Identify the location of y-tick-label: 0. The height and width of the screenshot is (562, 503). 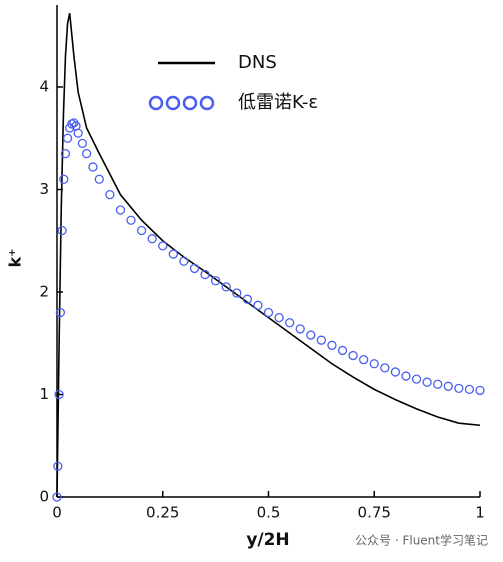
(44, 497).